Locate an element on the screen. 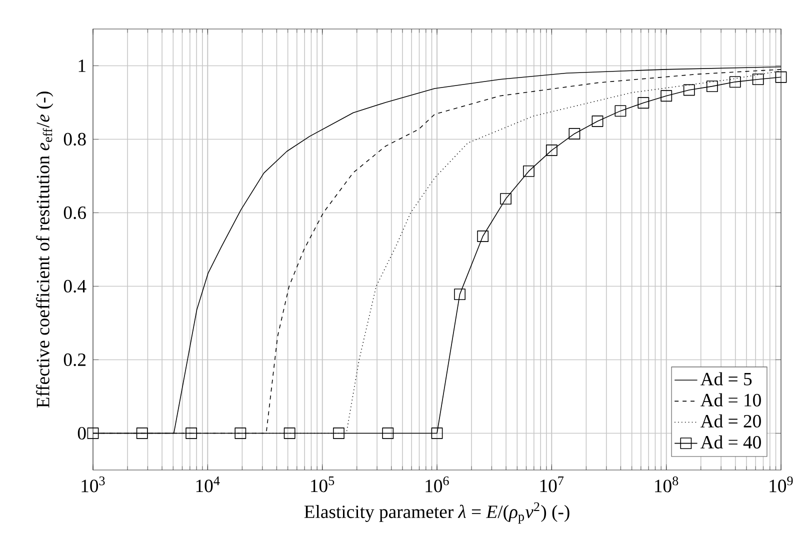 This screenshot has width=810, height=556. x-tick-label: 10$^{8}$ is located at coordinates (666, 484).